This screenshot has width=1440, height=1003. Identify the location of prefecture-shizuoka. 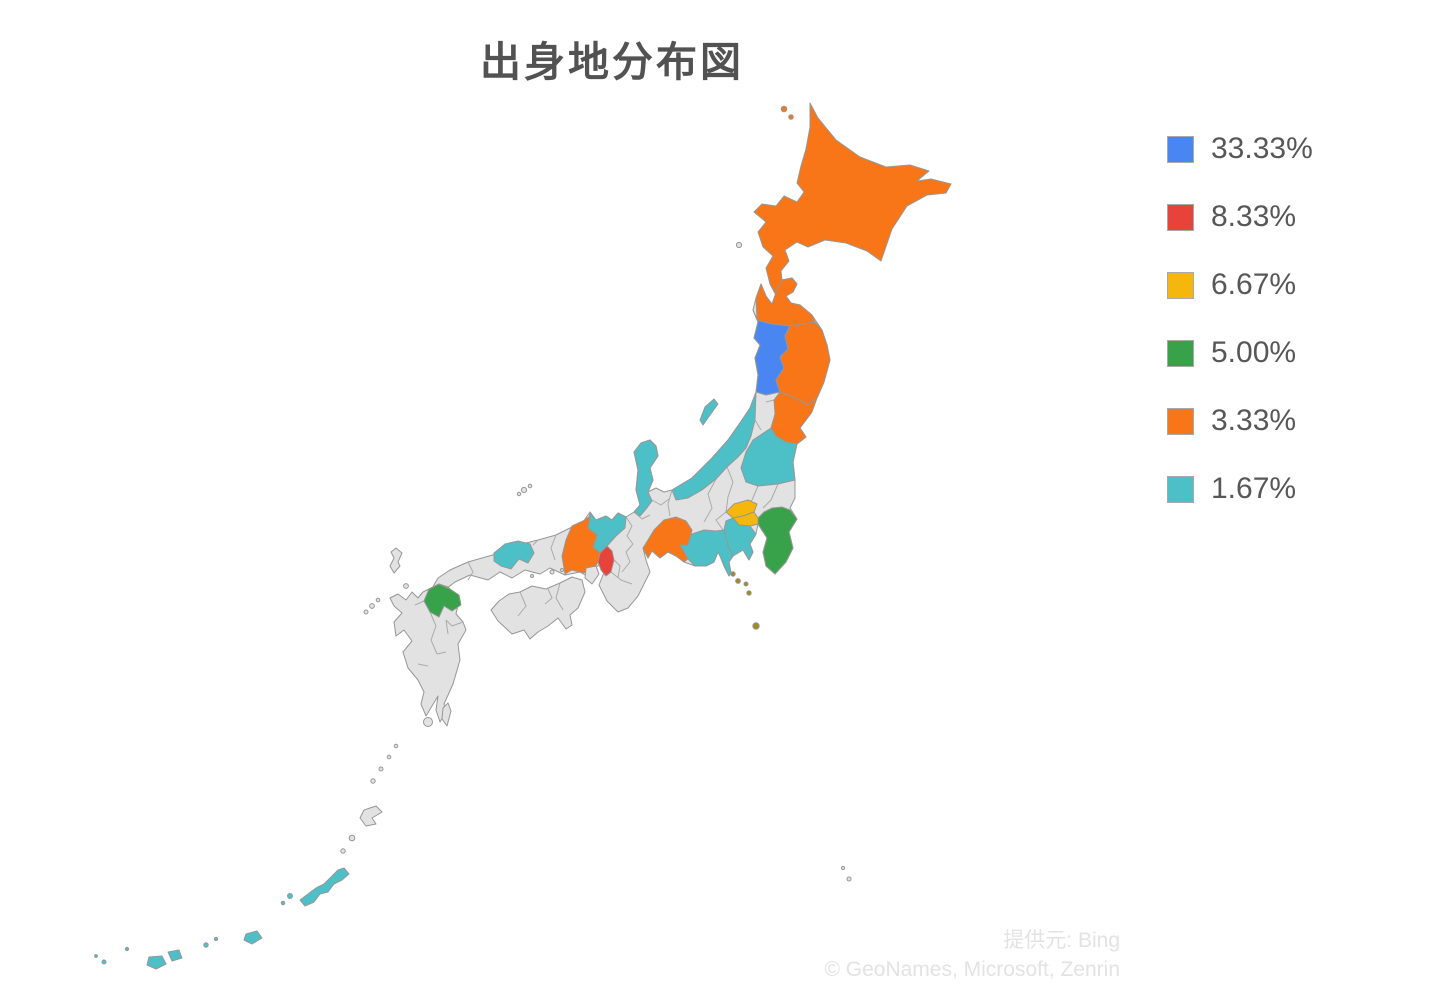
(706, 553).